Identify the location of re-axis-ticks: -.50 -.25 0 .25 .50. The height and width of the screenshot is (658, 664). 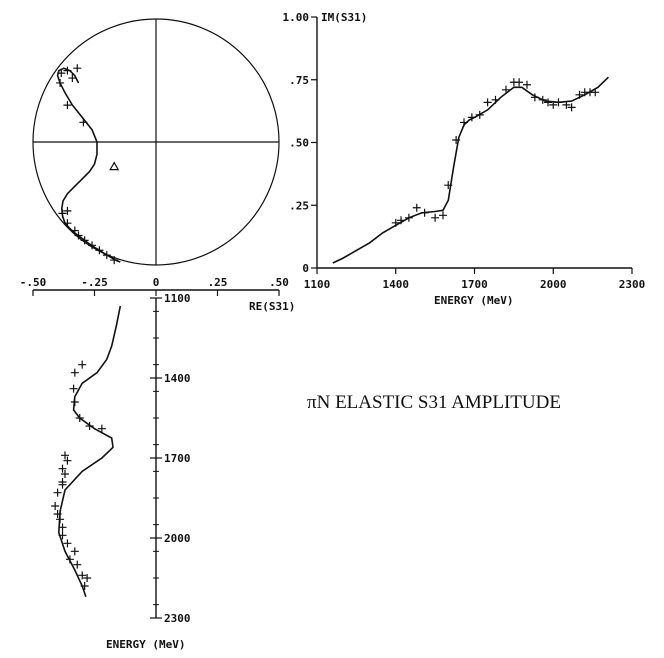
(154, 286).